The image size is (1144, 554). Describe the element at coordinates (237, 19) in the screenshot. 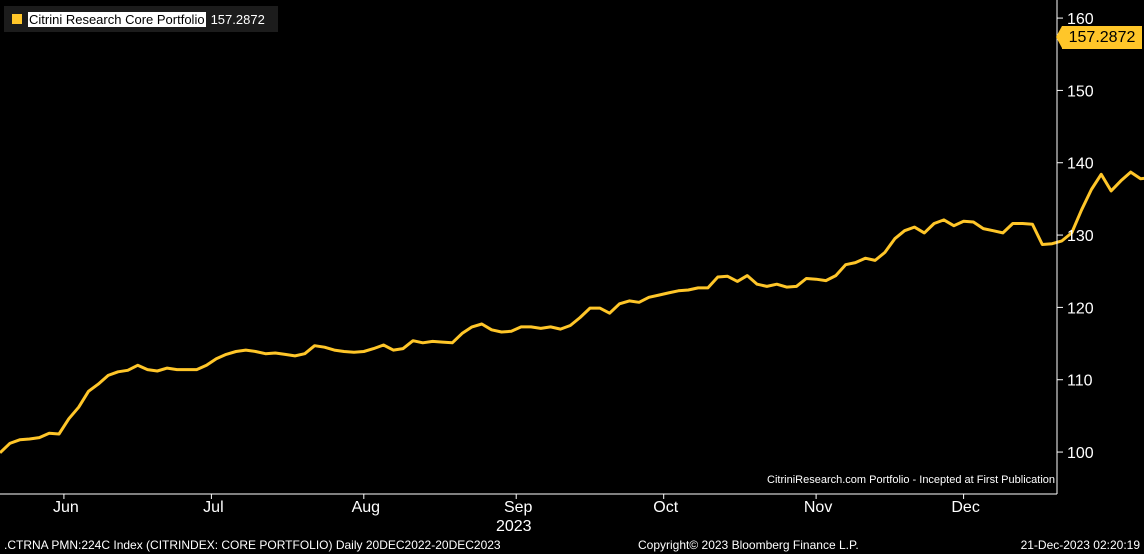

I see `legend-series-value: 157.2872` at that location.